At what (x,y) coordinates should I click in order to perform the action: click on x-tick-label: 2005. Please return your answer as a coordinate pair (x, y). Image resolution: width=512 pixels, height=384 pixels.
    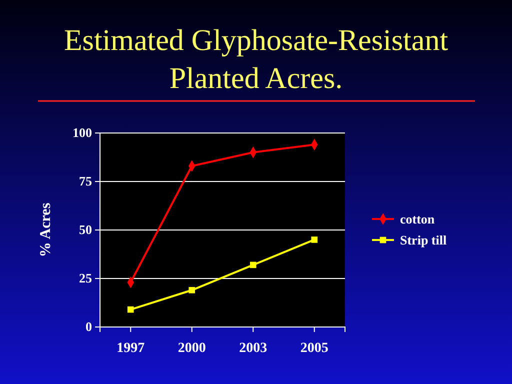
    Looking at the image, I should click on (314, 348).